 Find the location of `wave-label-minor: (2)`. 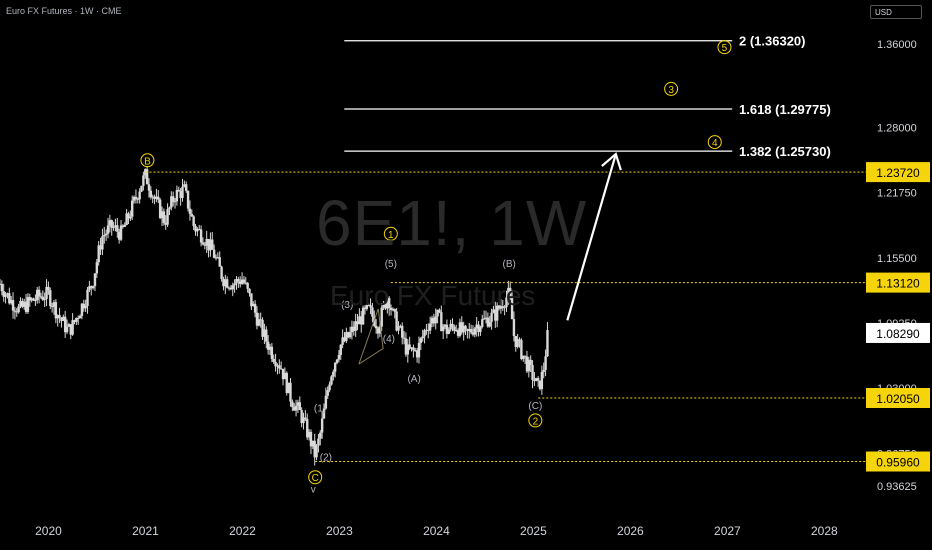

wave-label-minor: (2) is located at coordinates (326, 458).